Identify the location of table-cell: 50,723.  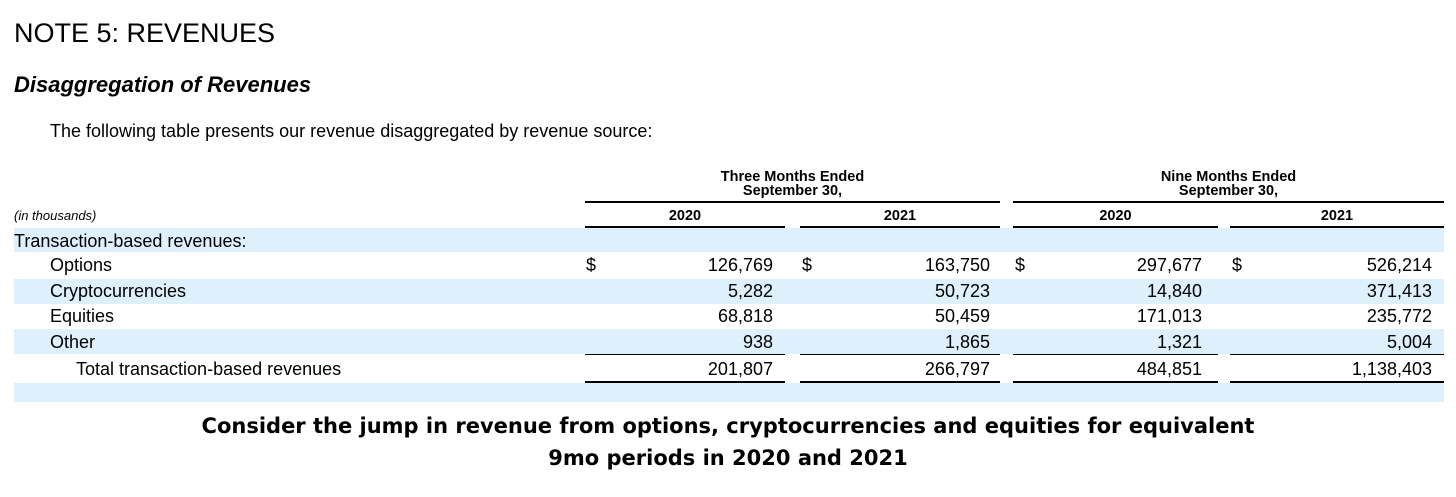
(962, 291).